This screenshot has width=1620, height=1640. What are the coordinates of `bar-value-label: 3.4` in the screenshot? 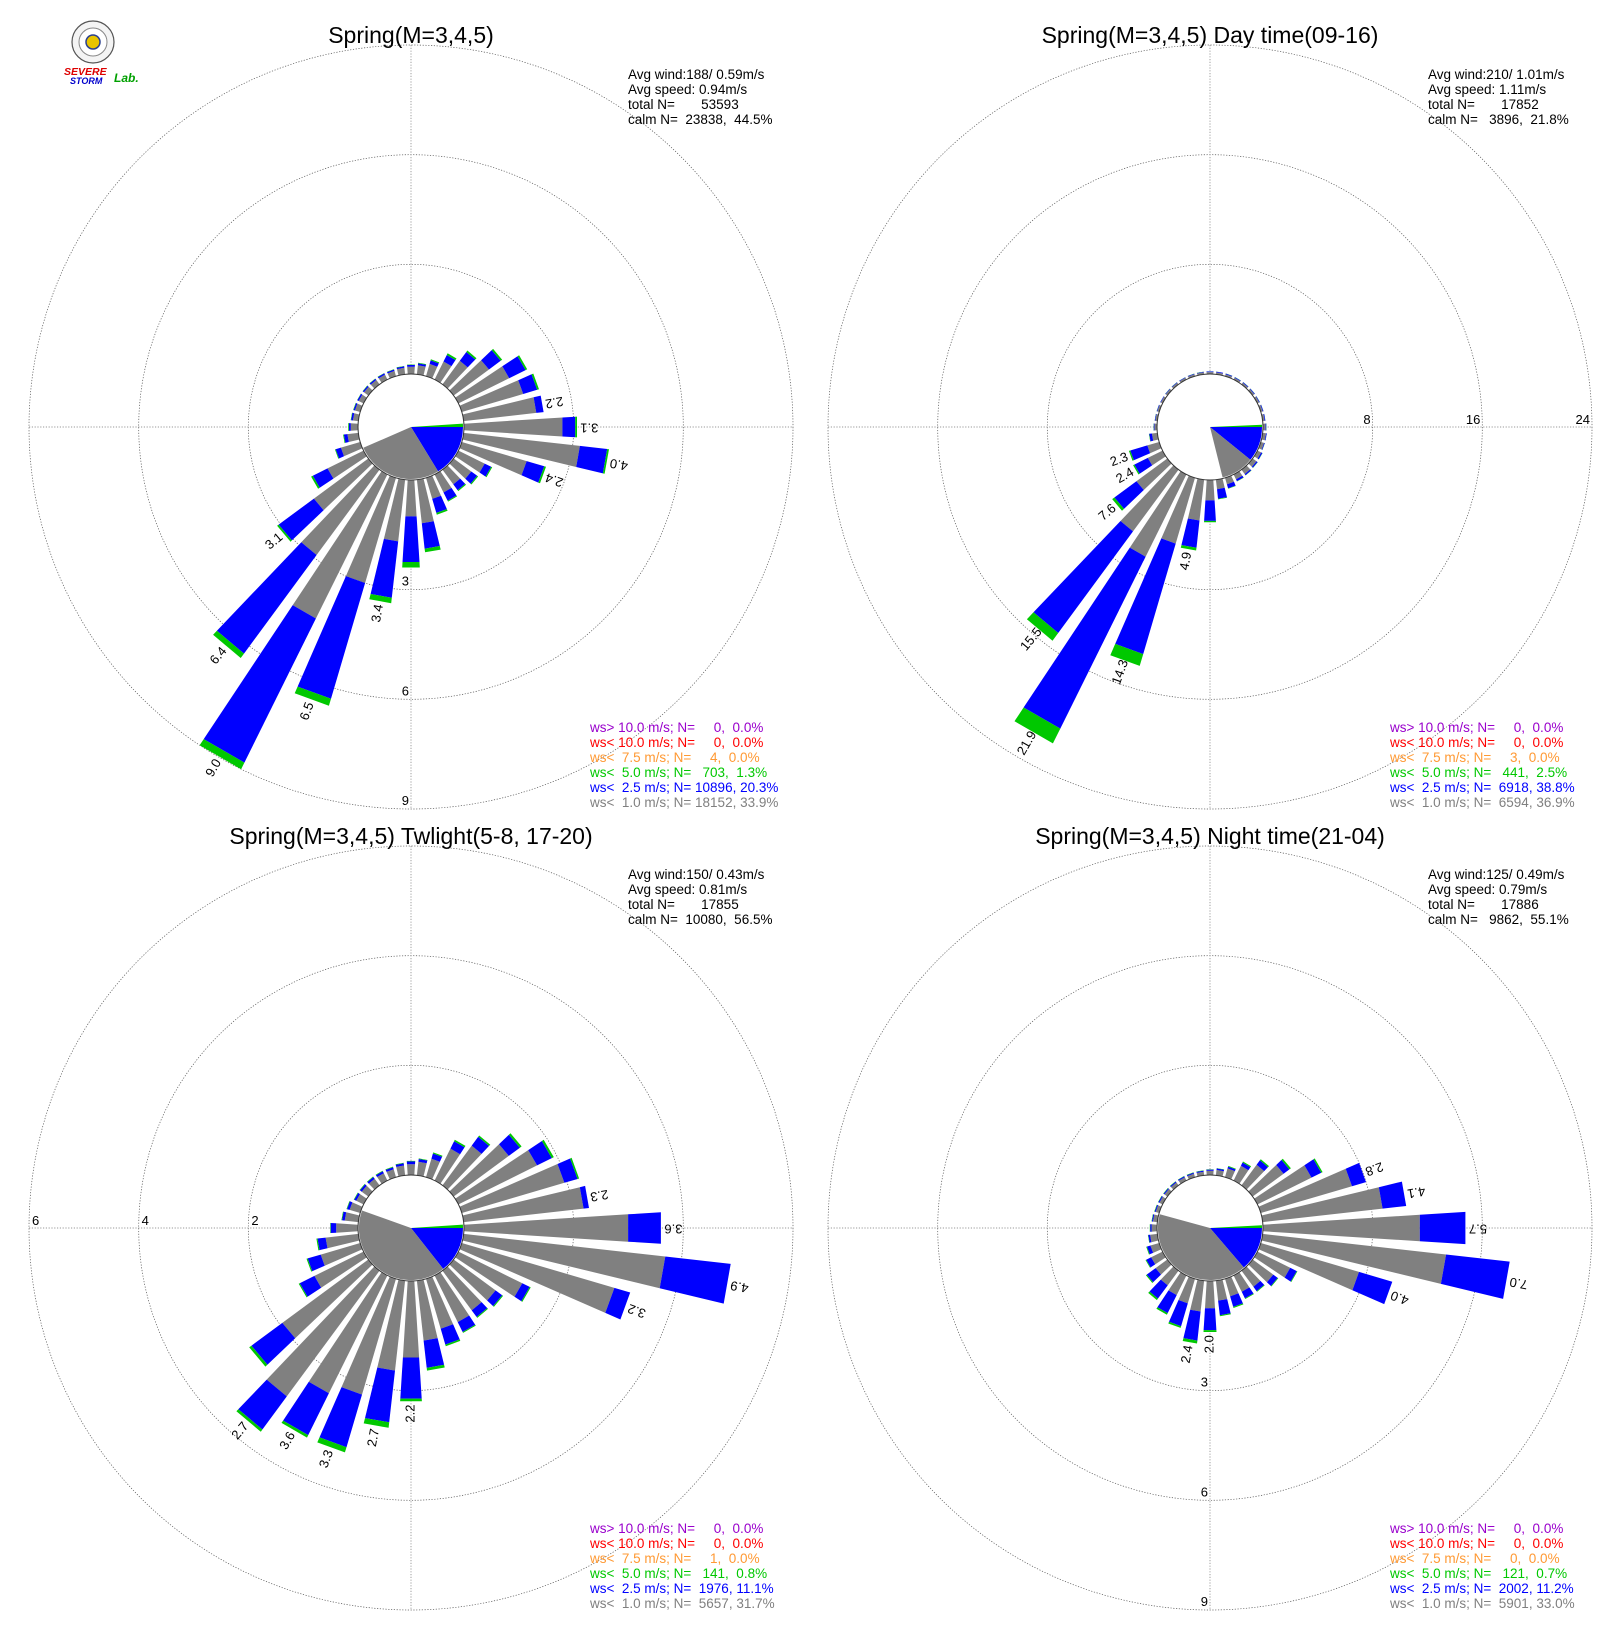 It's located at (377, 613).